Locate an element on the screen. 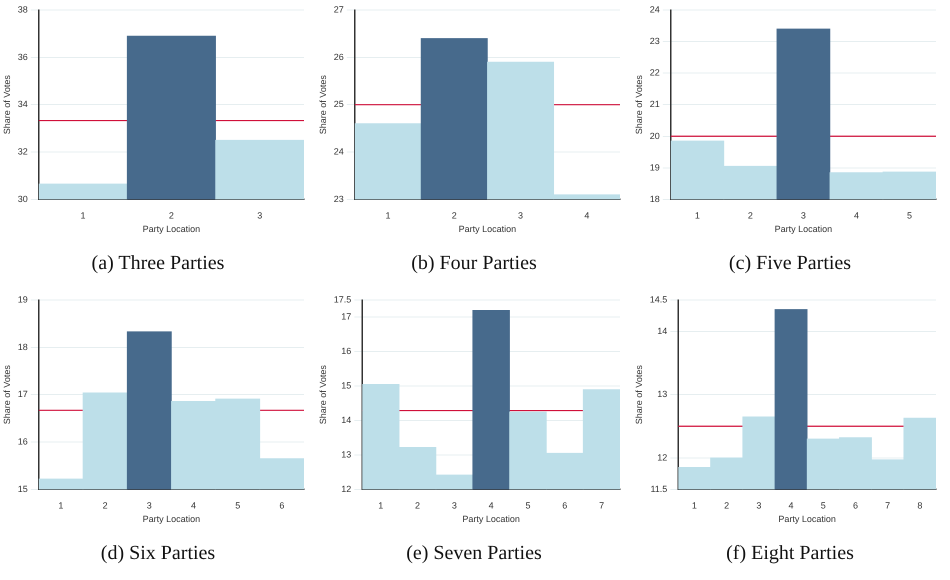  x-tick-label: 8 is located at coordinates (919, 505).